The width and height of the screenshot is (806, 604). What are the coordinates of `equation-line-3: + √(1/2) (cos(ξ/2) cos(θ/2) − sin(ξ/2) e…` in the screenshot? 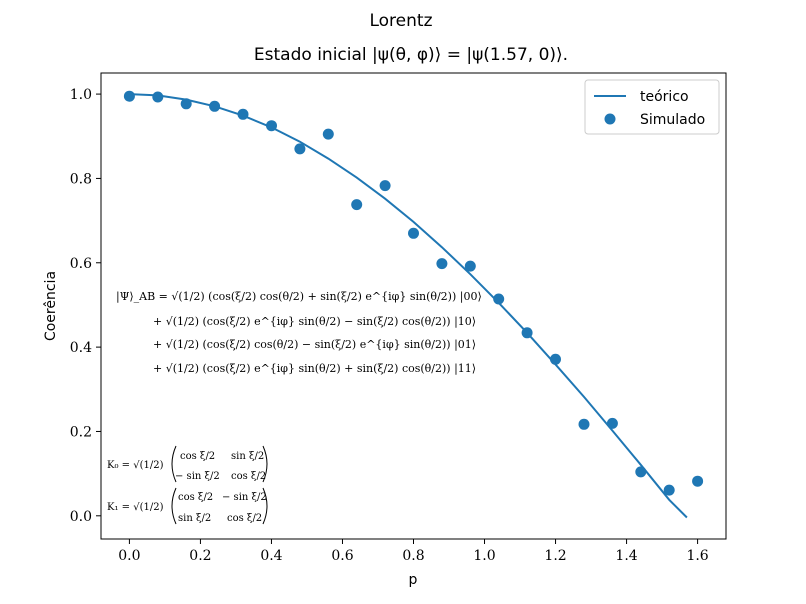 It's located at (314, 345).